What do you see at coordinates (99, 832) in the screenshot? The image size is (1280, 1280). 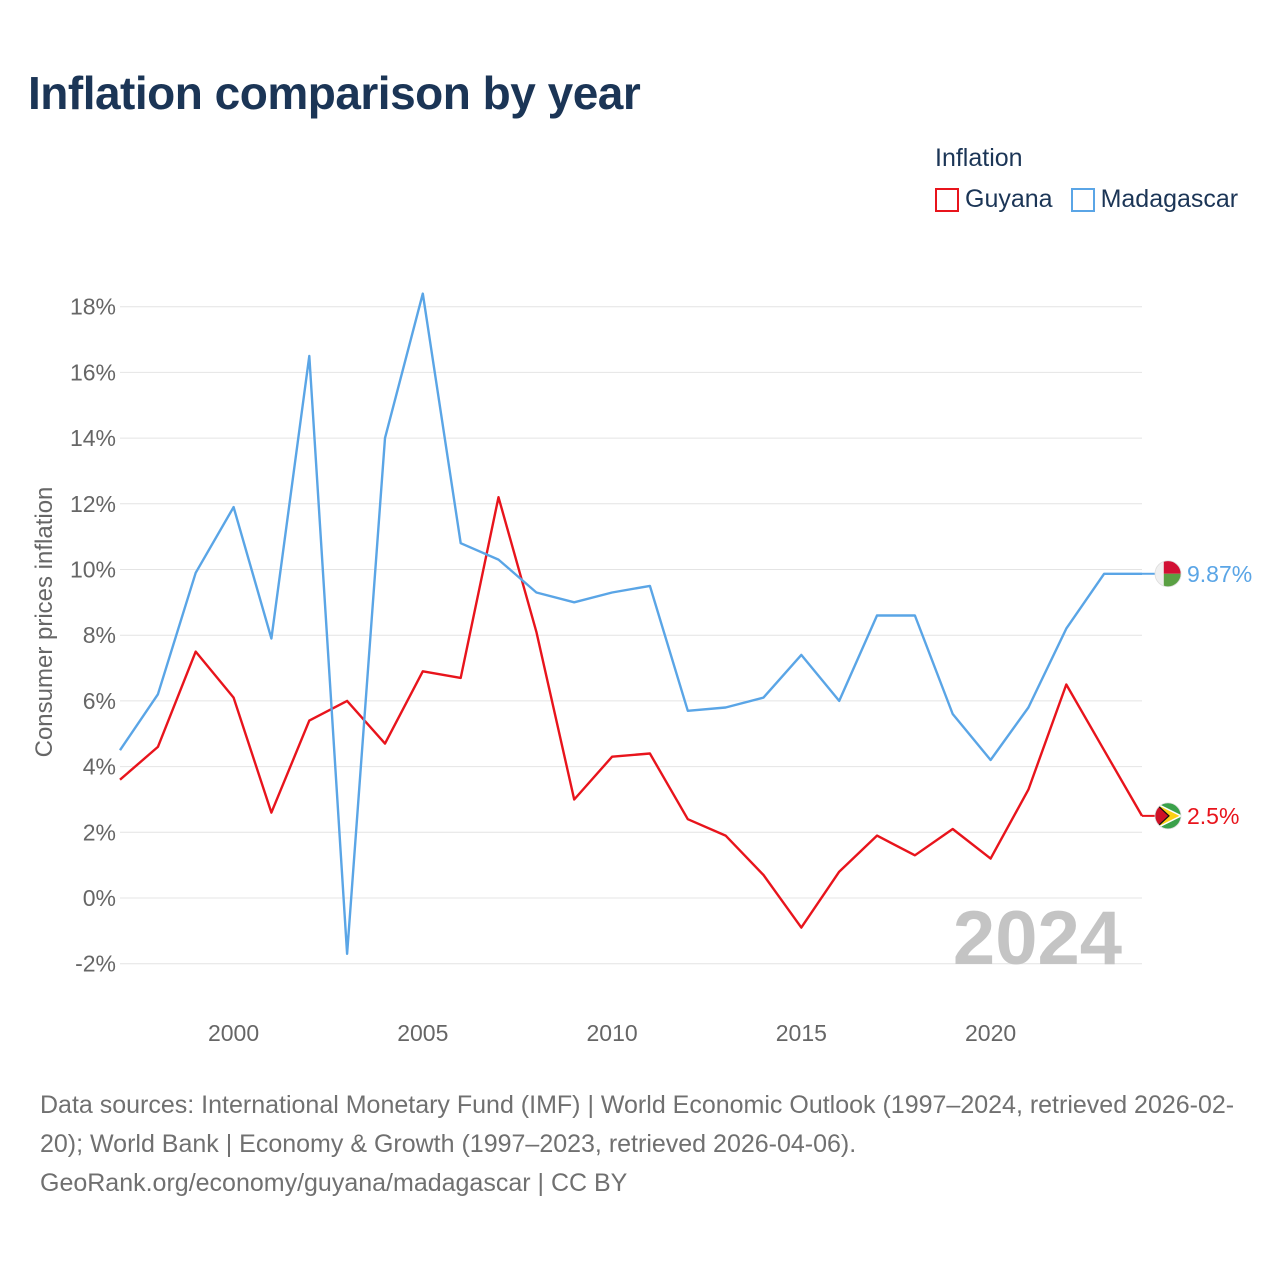 I see `y-tick-label: 2%` at bounding box center [99, 832].